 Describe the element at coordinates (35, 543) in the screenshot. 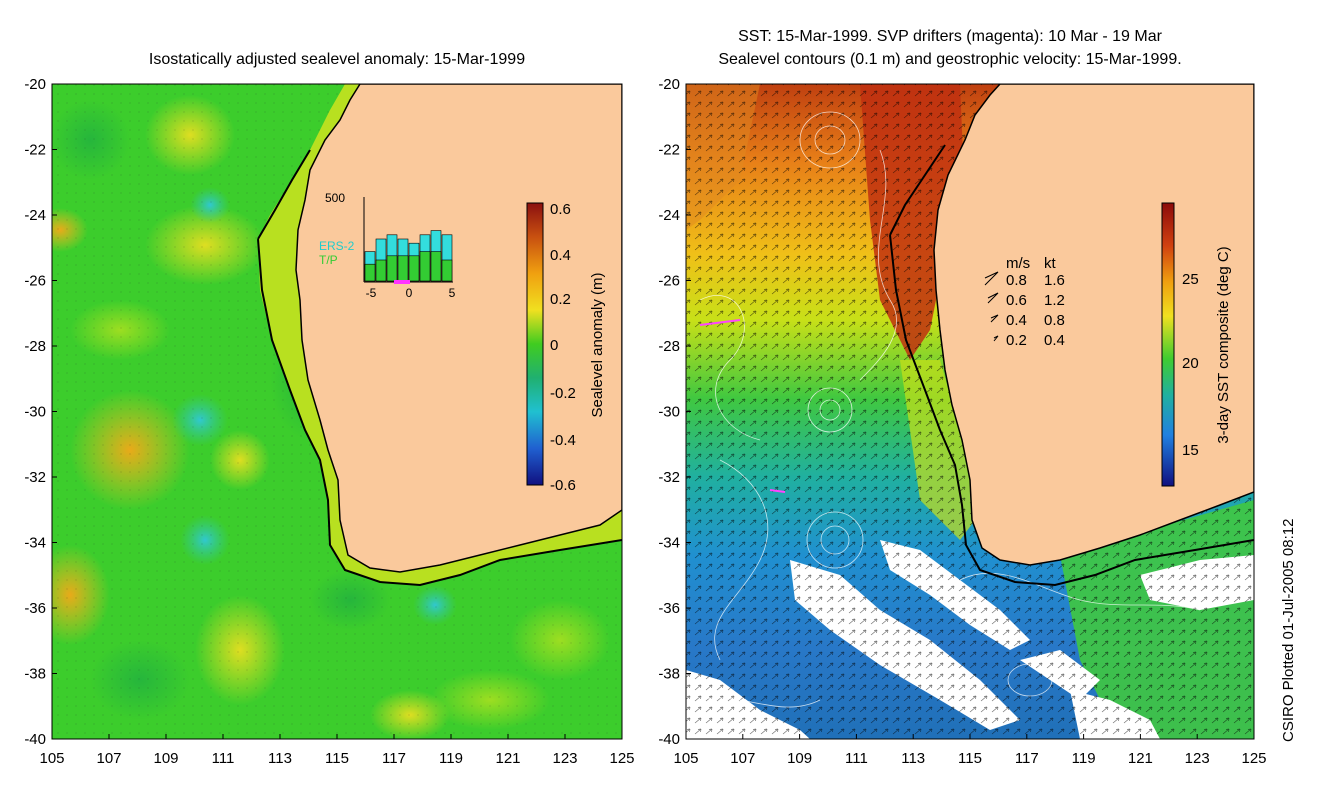

I see `left-y-tick-label: -34` at that location.